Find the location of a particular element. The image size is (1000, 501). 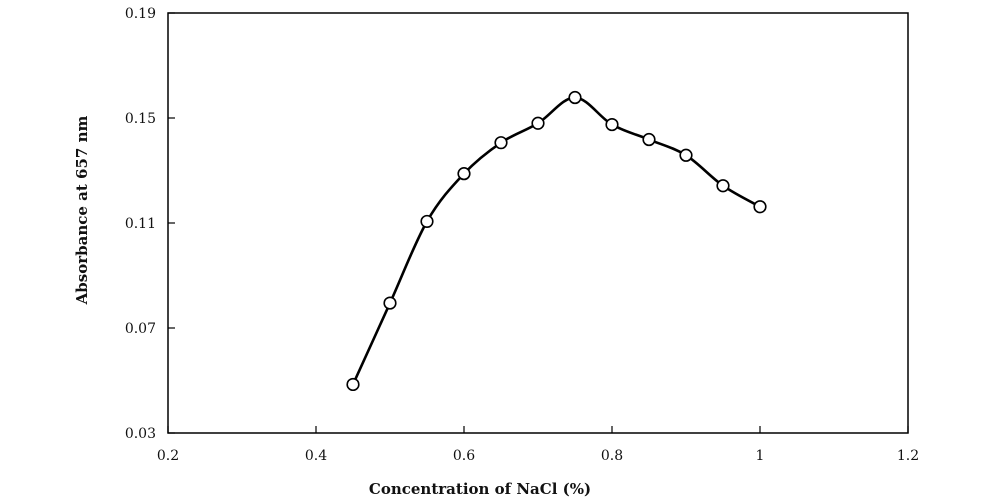

x-tick-label: 1 is located at coordinates (760, 456).